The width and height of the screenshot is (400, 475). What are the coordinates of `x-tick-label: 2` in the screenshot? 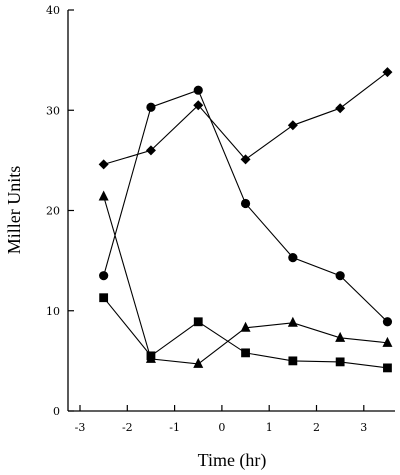 It's located at (316, 427).